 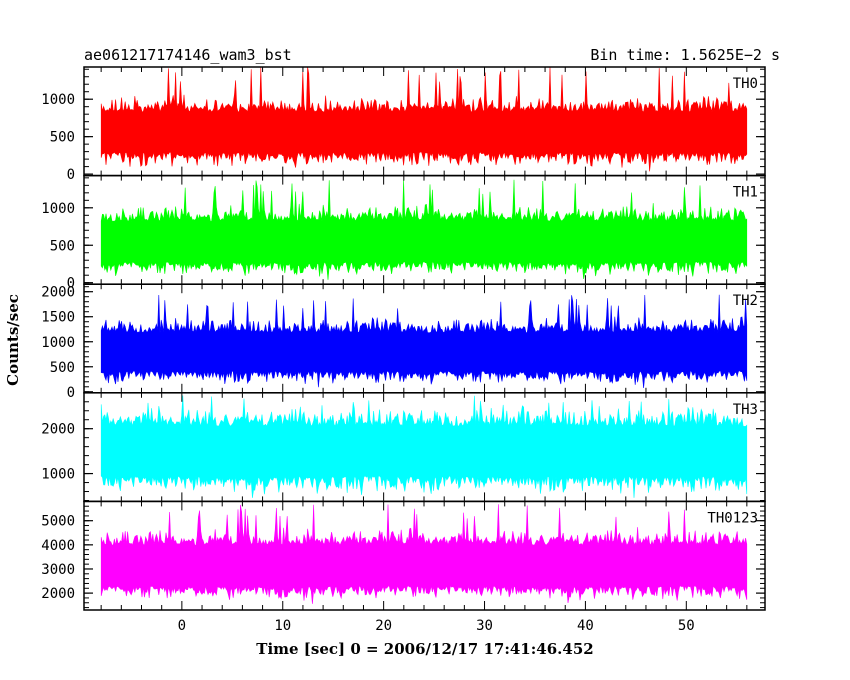 I want to click on series-th0-curve, so click(x=424, y=119).